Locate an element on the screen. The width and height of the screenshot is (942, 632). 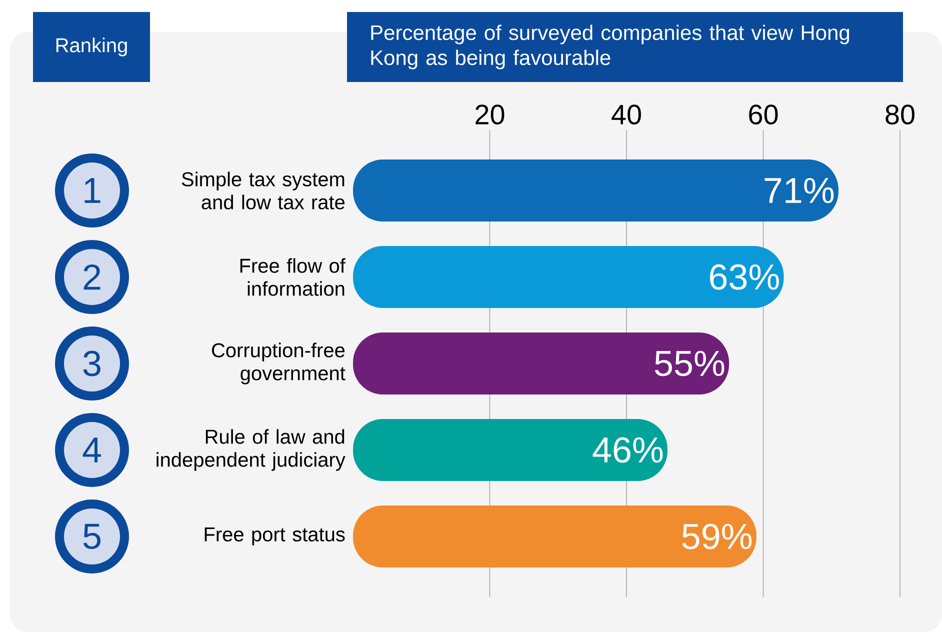
x-tick-label: 60 is located at coordinates (763, 114).